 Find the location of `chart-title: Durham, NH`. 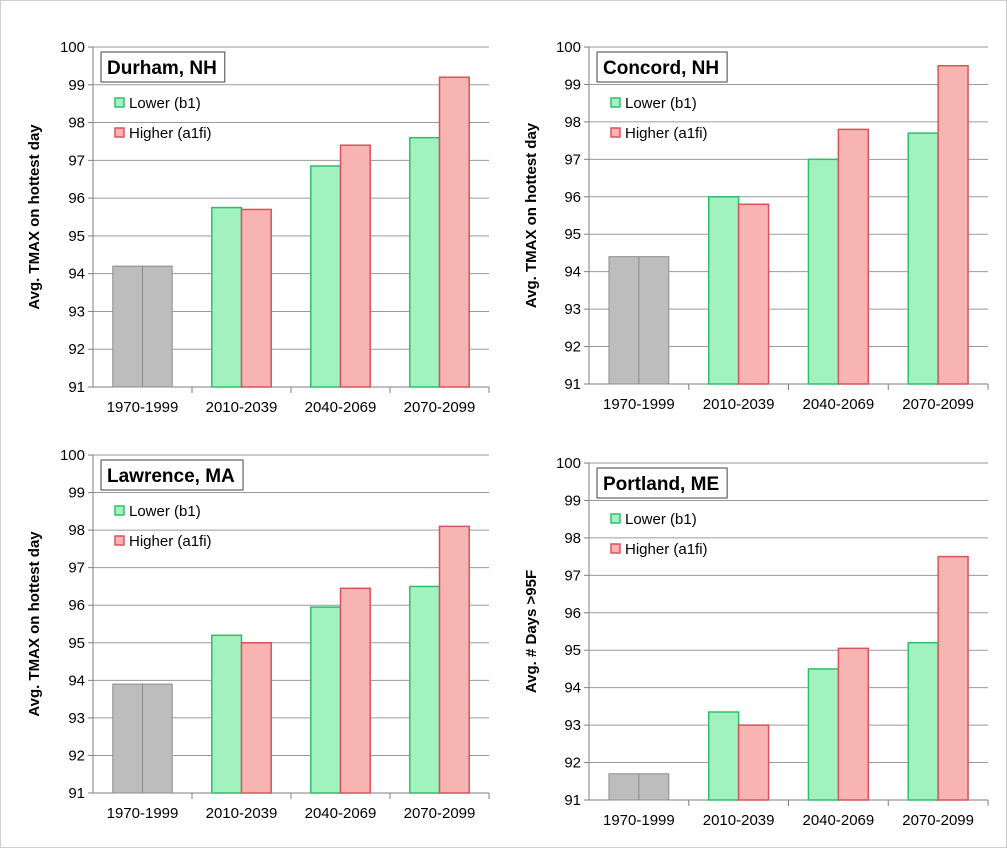

chart-title: Durham, NH is located at coordinates (162, 68).